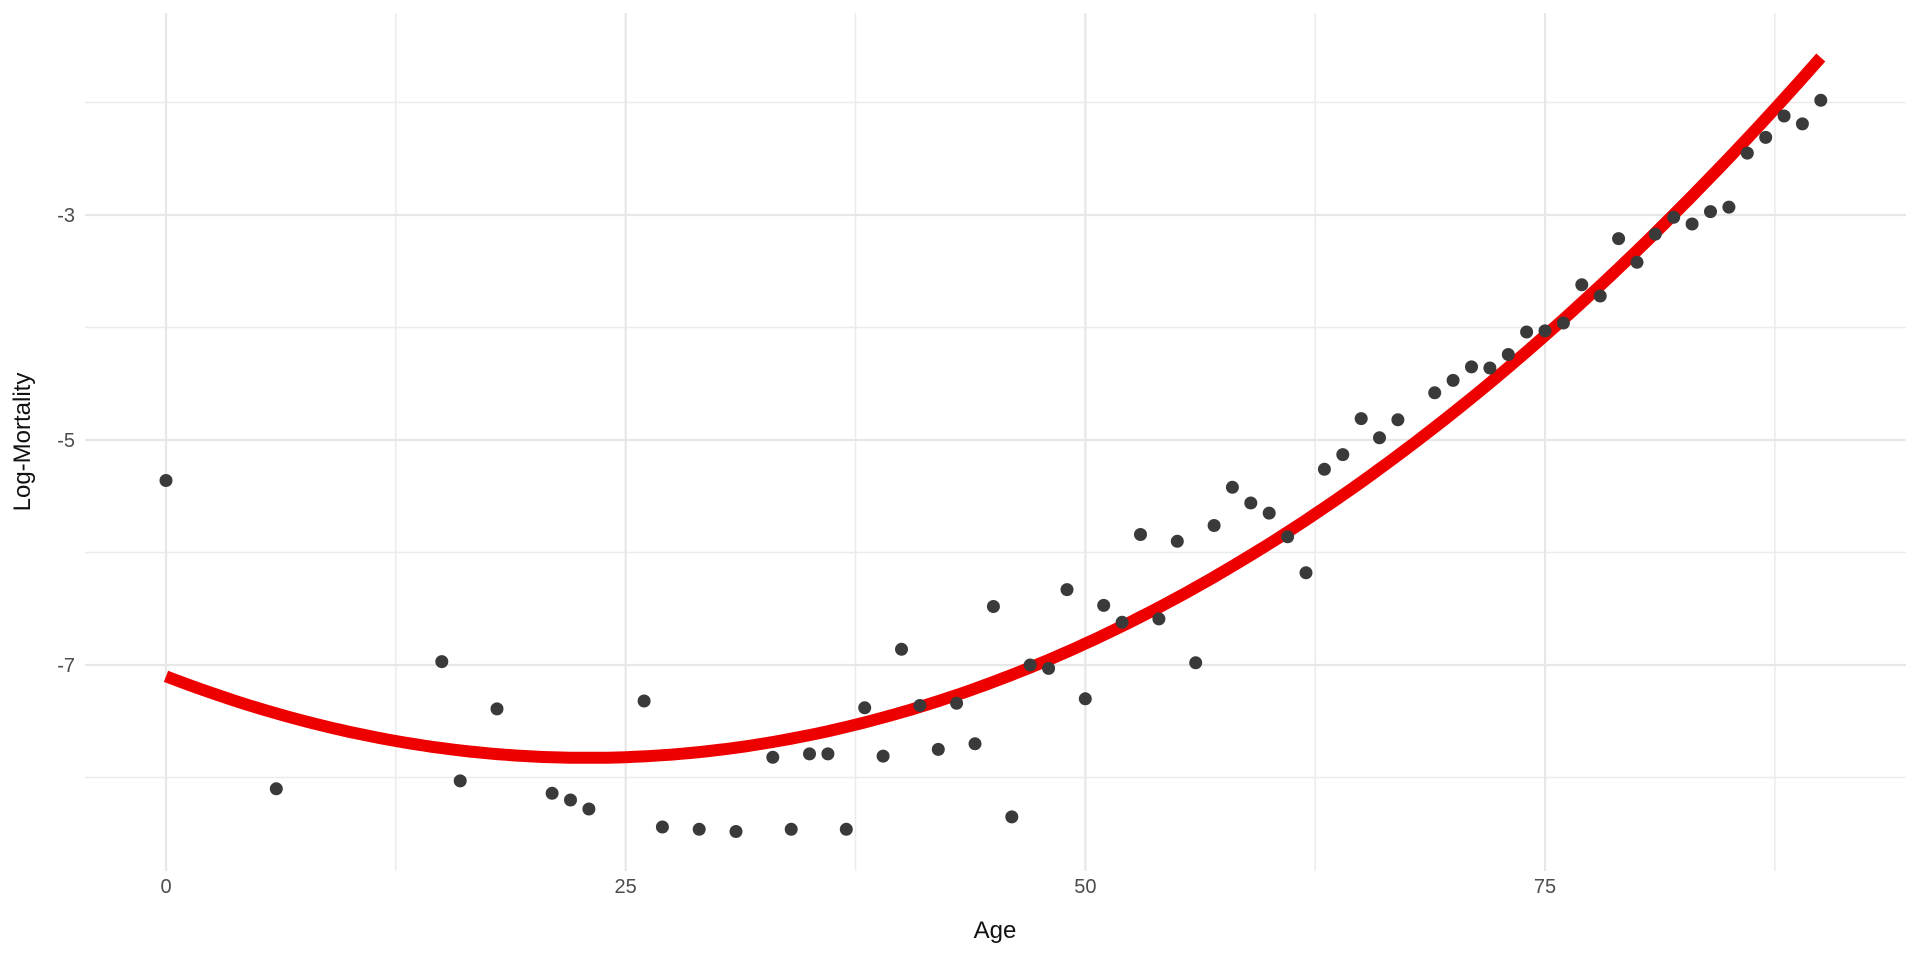  What do you see at coordinates (22, 442) in the screenshot?
I see `y-axis-title: Log-Mortality` at bounding box center [22, 442].